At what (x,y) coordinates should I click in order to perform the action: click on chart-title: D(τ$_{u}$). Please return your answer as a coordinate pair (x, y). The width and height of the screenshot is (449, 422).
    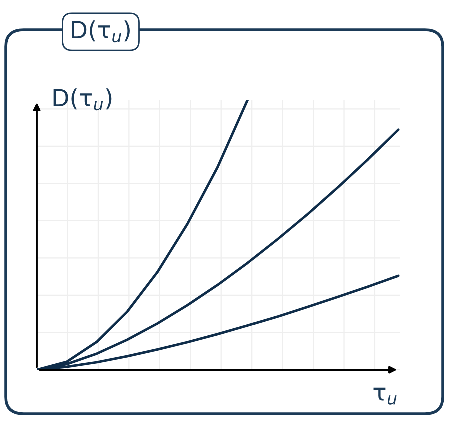
    Looking at the image, I should click on (101, 31).